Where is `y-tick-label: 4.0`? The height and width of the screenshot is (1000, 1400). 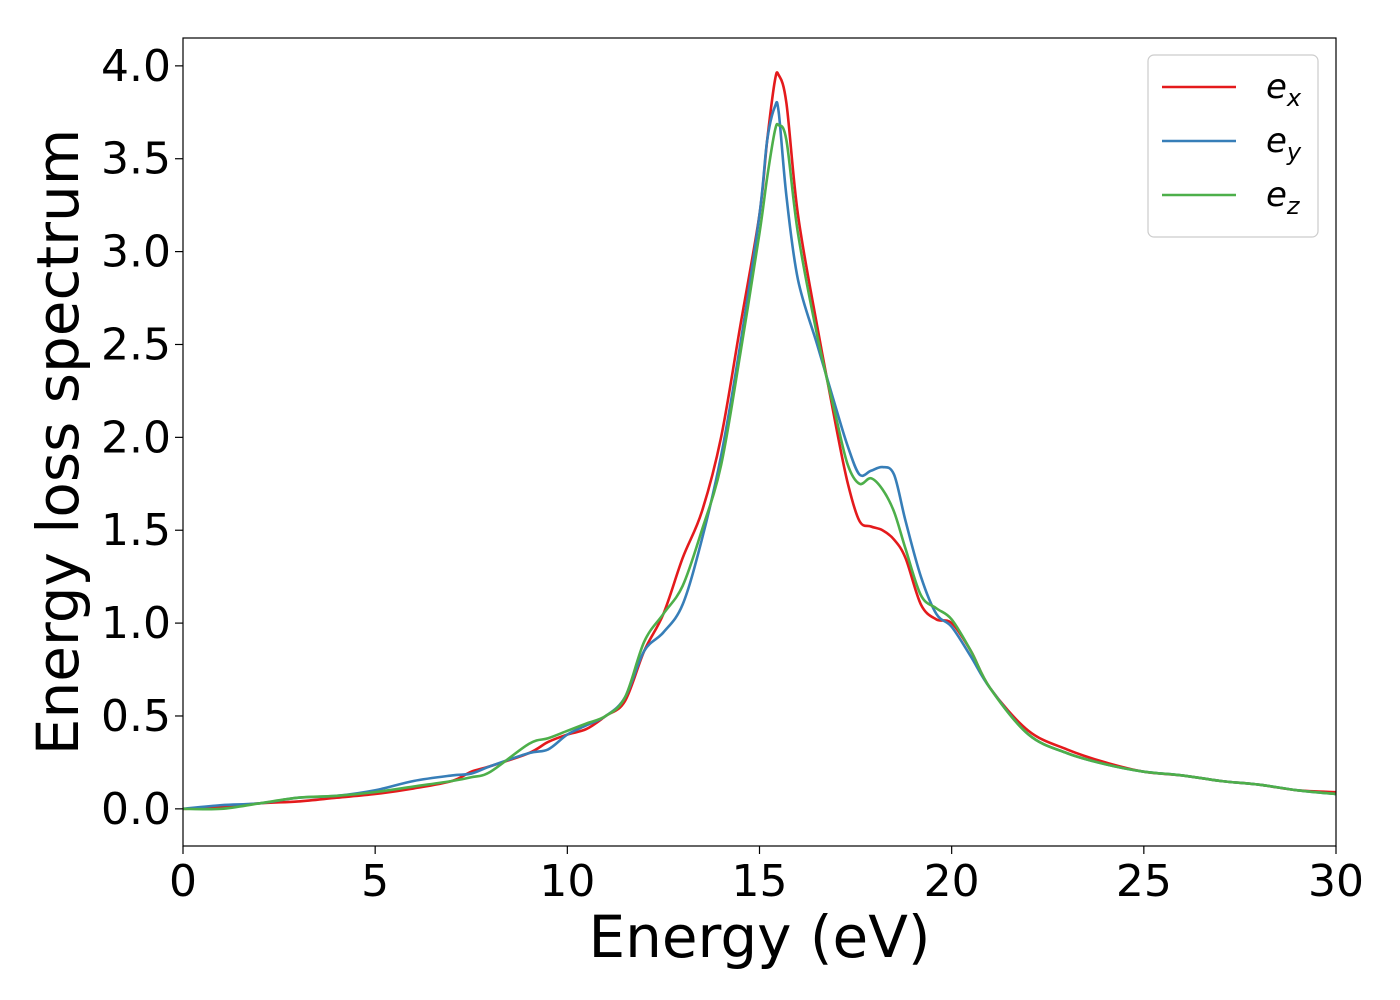
y-tick-label: 4.0 is located at coordinates (136, 66).